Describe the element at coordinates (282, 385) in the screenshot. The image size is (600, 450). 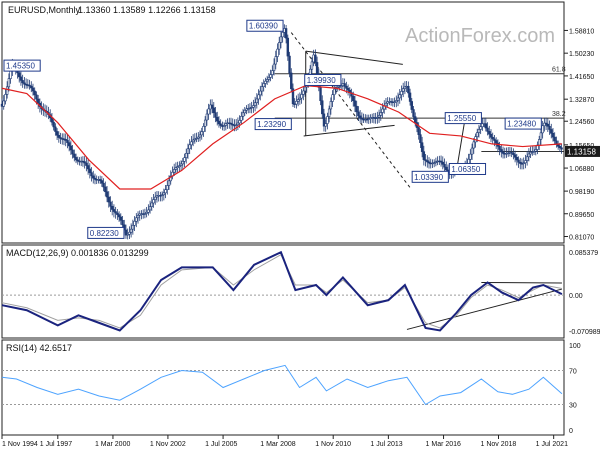
I see `rsi-line` at that location.